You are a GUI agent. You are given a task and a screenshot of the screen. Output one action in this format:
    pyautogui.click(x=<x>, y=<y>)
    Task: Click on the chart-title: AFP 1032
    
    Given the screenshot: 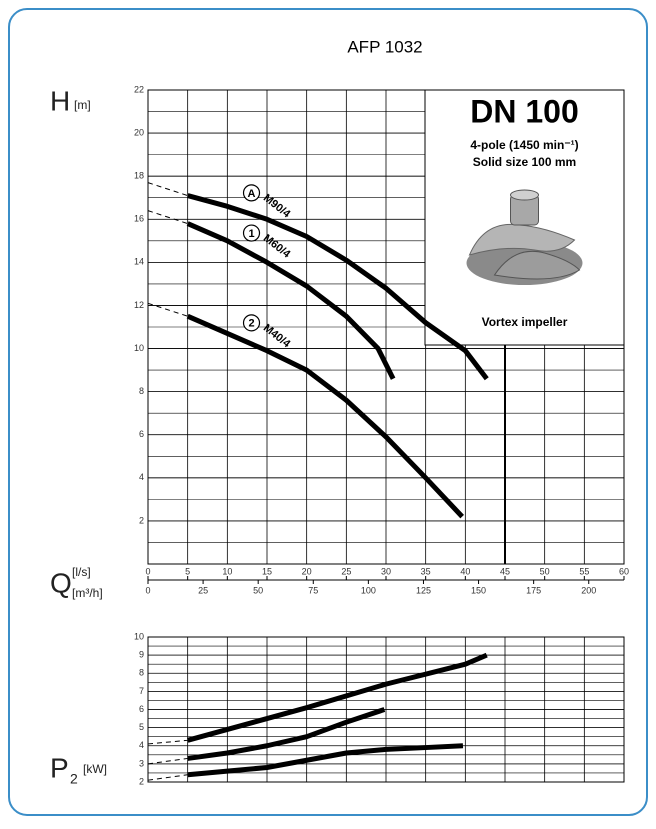 What is the action you would take?
    pyautogui.click(x=384, y=46)
    